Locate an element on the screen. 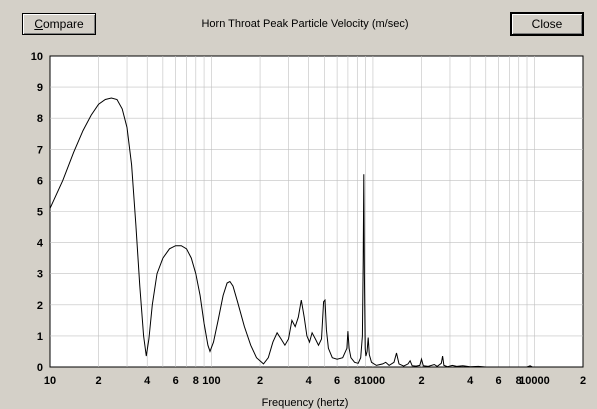 The image size is (597, 409). x-axis-label: Frequency (hertz) is located at coordinates (305, 403).